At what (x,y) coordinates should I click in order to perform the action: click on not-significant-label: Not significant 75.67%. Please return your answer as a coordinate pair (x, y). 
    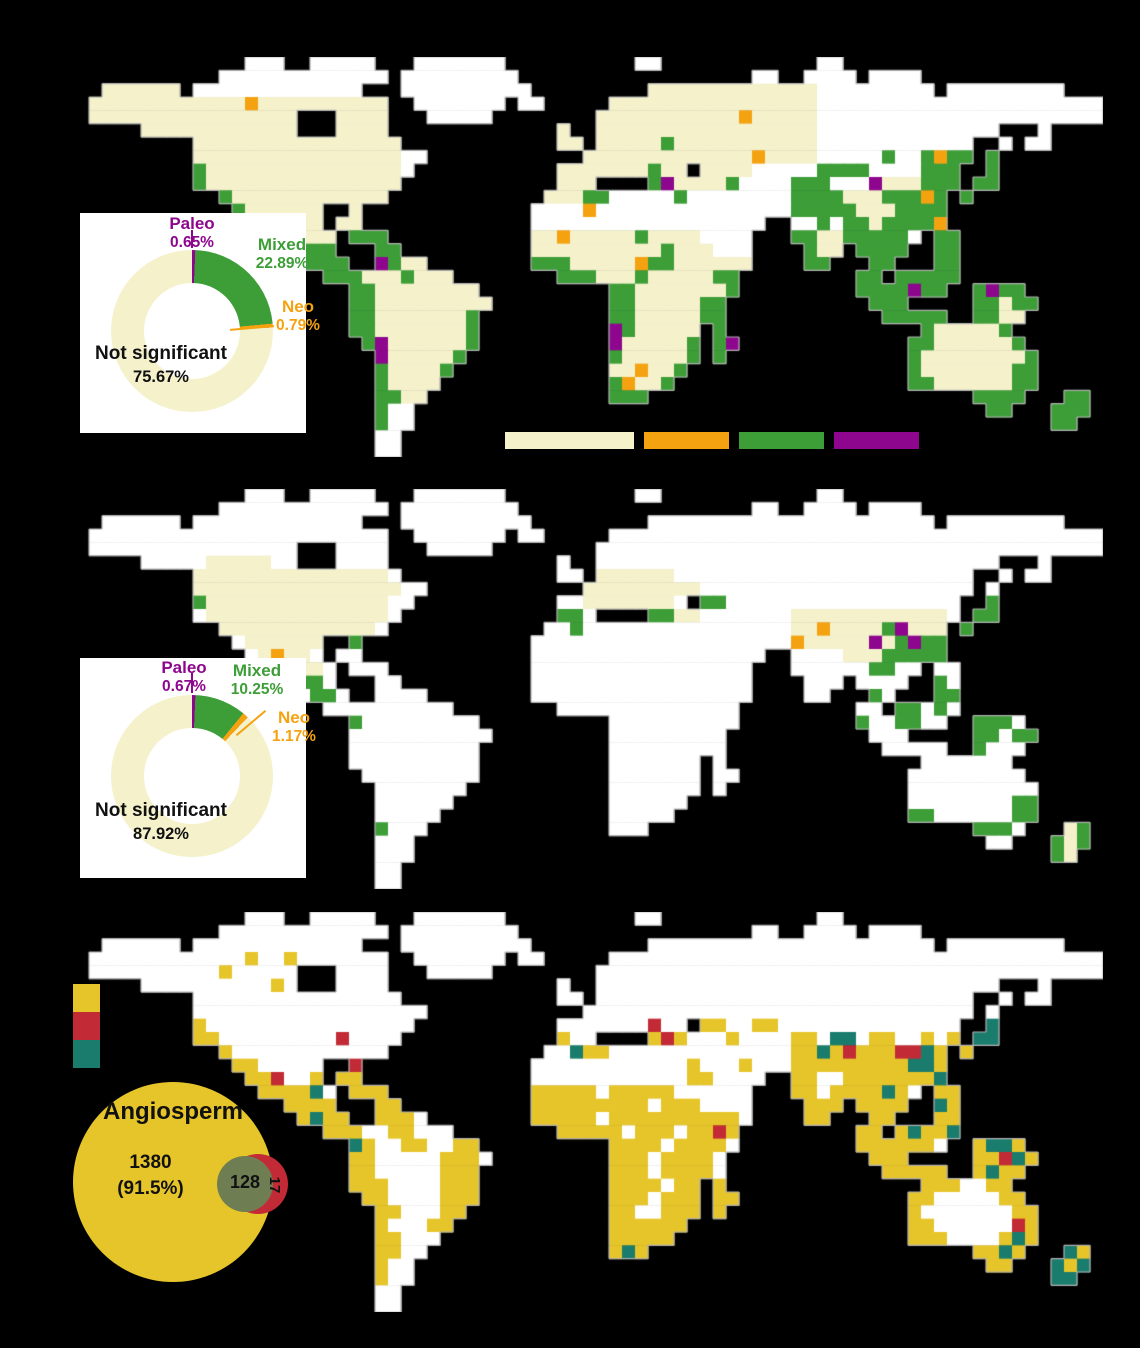
    Looking at the image, I should click on (161, 364).